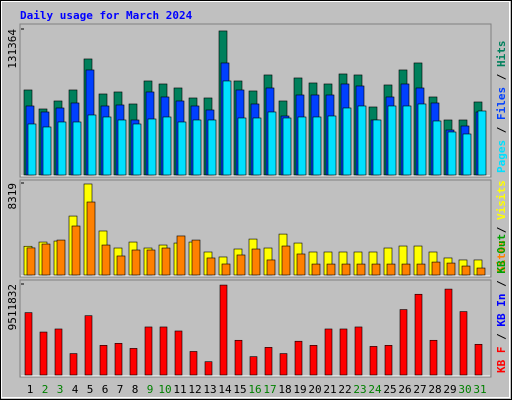  I want to click on x-tick-label: 9, so click(150, 389).